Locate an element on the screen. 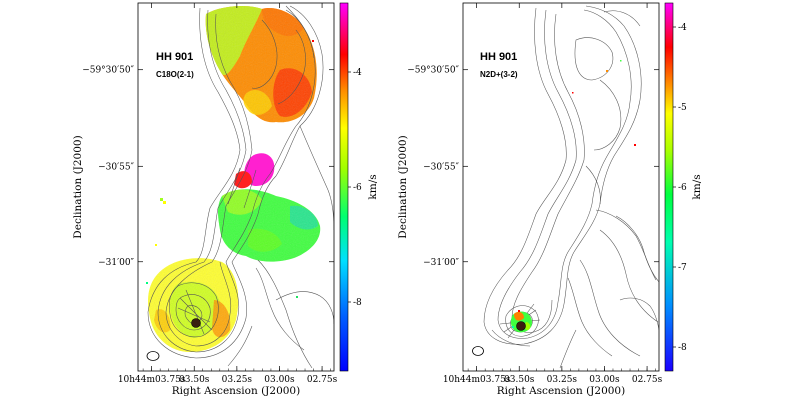 The image size is (797, 400). colorbar-label-2: km/s is located at coordinates (697, 186).